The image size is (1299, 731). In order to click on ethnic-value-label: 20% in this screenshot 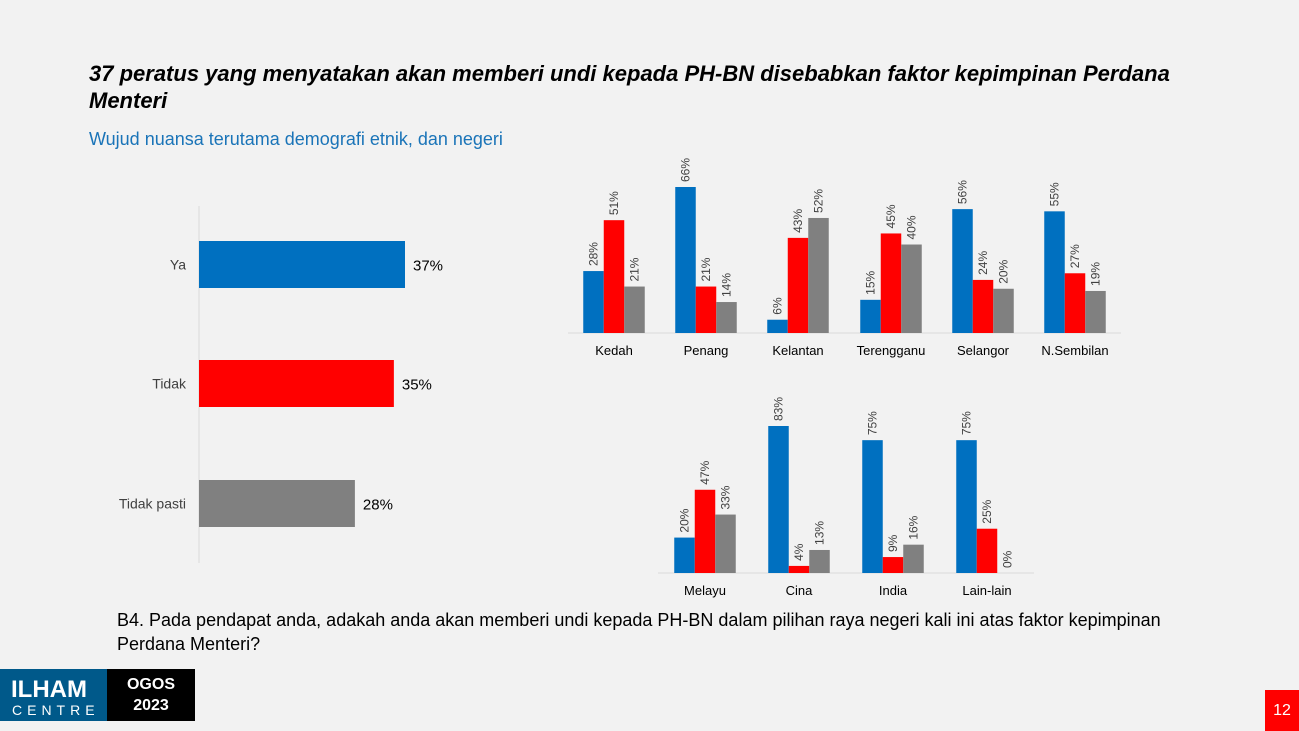, I will do `click(685, 520)`.